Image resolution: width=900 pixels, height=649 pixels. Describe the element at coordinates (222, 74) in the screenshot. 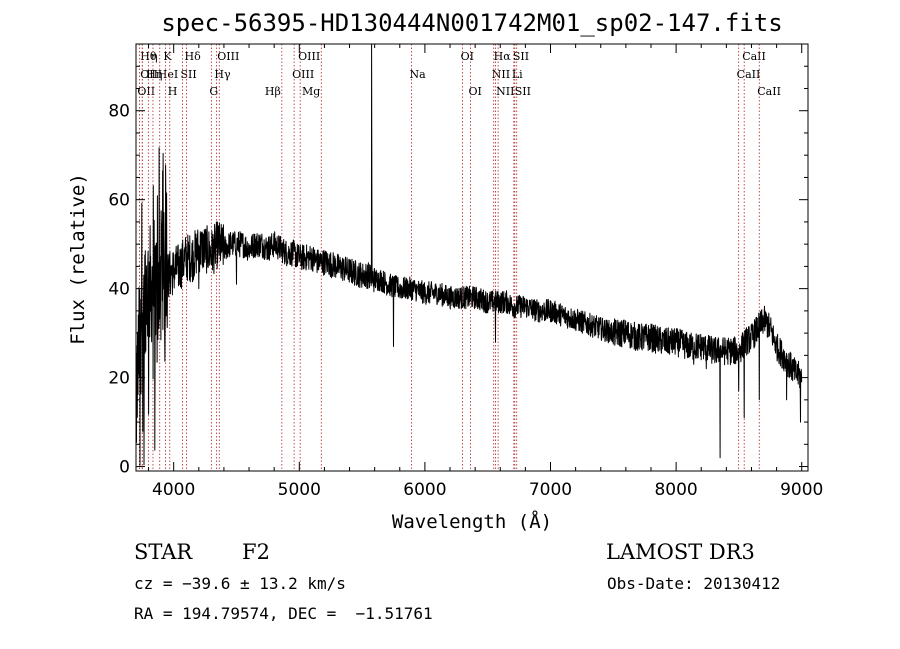

I see `spectral-line-label: Hγ` at that location.